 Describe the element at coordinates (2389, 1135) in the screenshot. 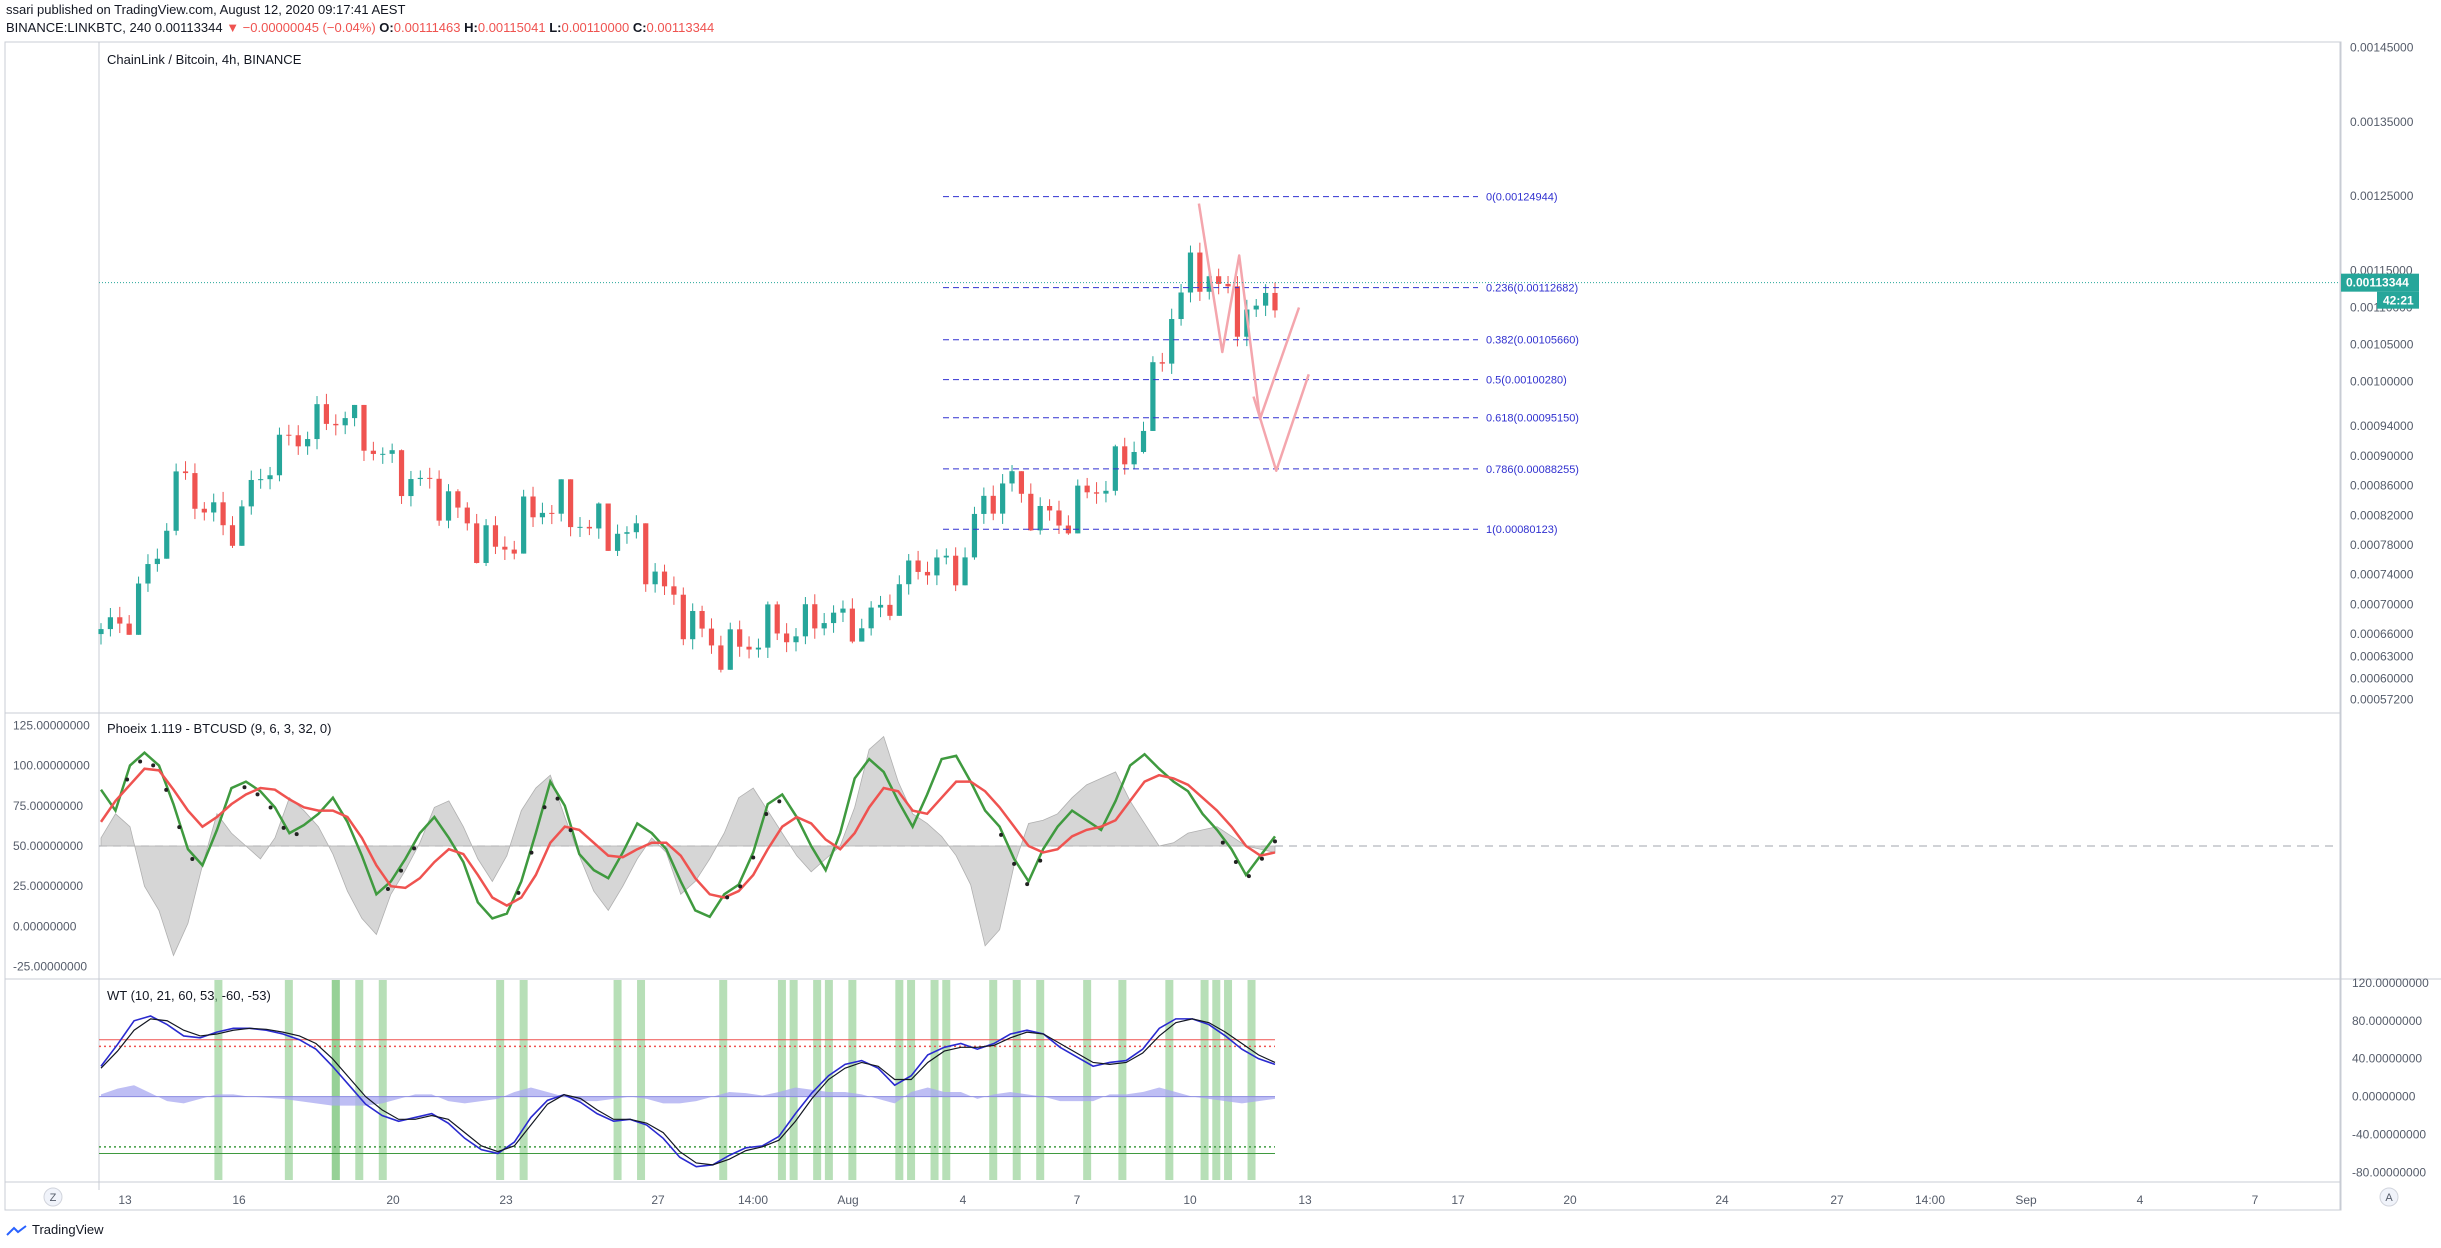

I see `wt-axis-label: -40.00000000` at that location.